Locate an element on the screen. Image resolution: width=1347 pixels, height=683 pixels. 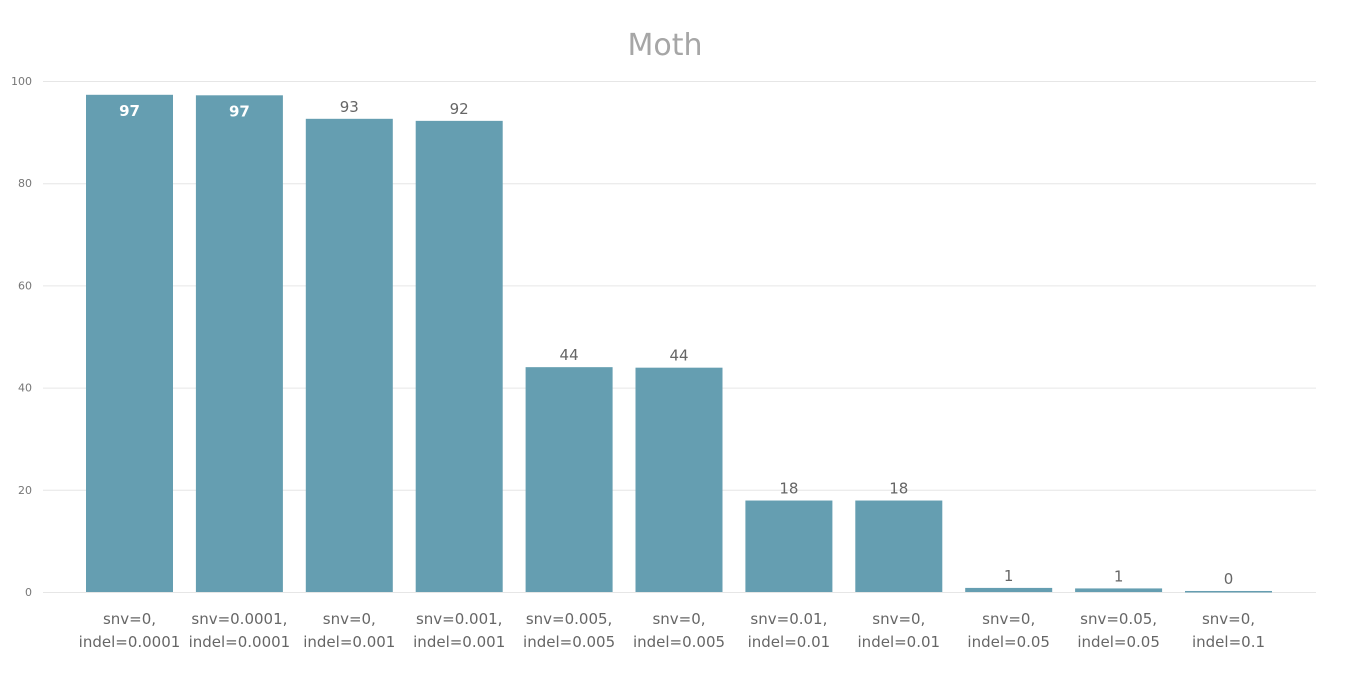
x-tick-label: snv=0.05, is located at coordinates (1118, 619).